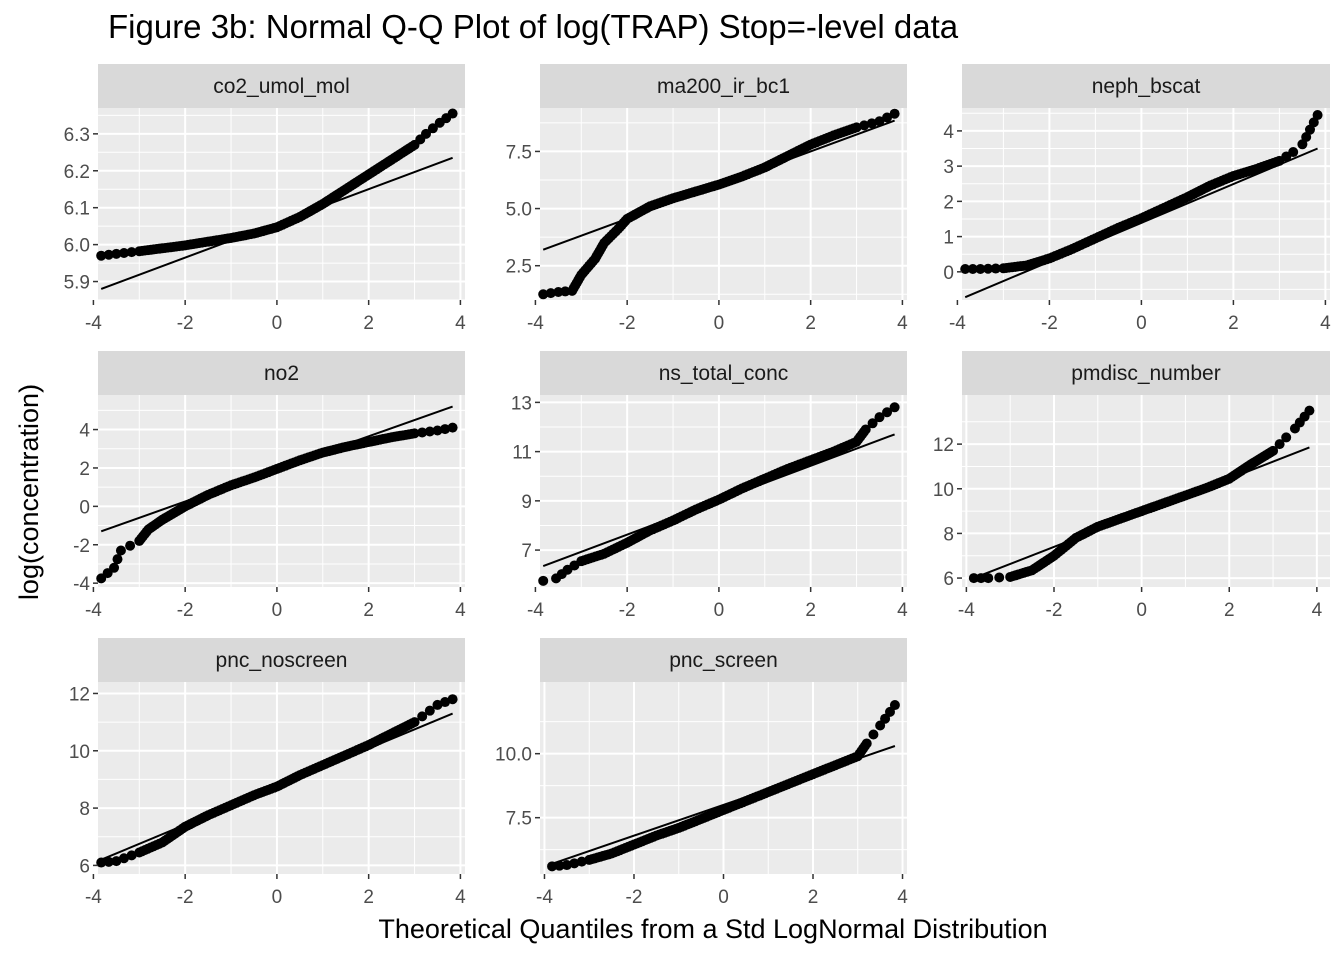  What do you see at coordinates (948, 167) in the screenshot?
I see `y-tick-label: 3` at bounding box center [948, 167].